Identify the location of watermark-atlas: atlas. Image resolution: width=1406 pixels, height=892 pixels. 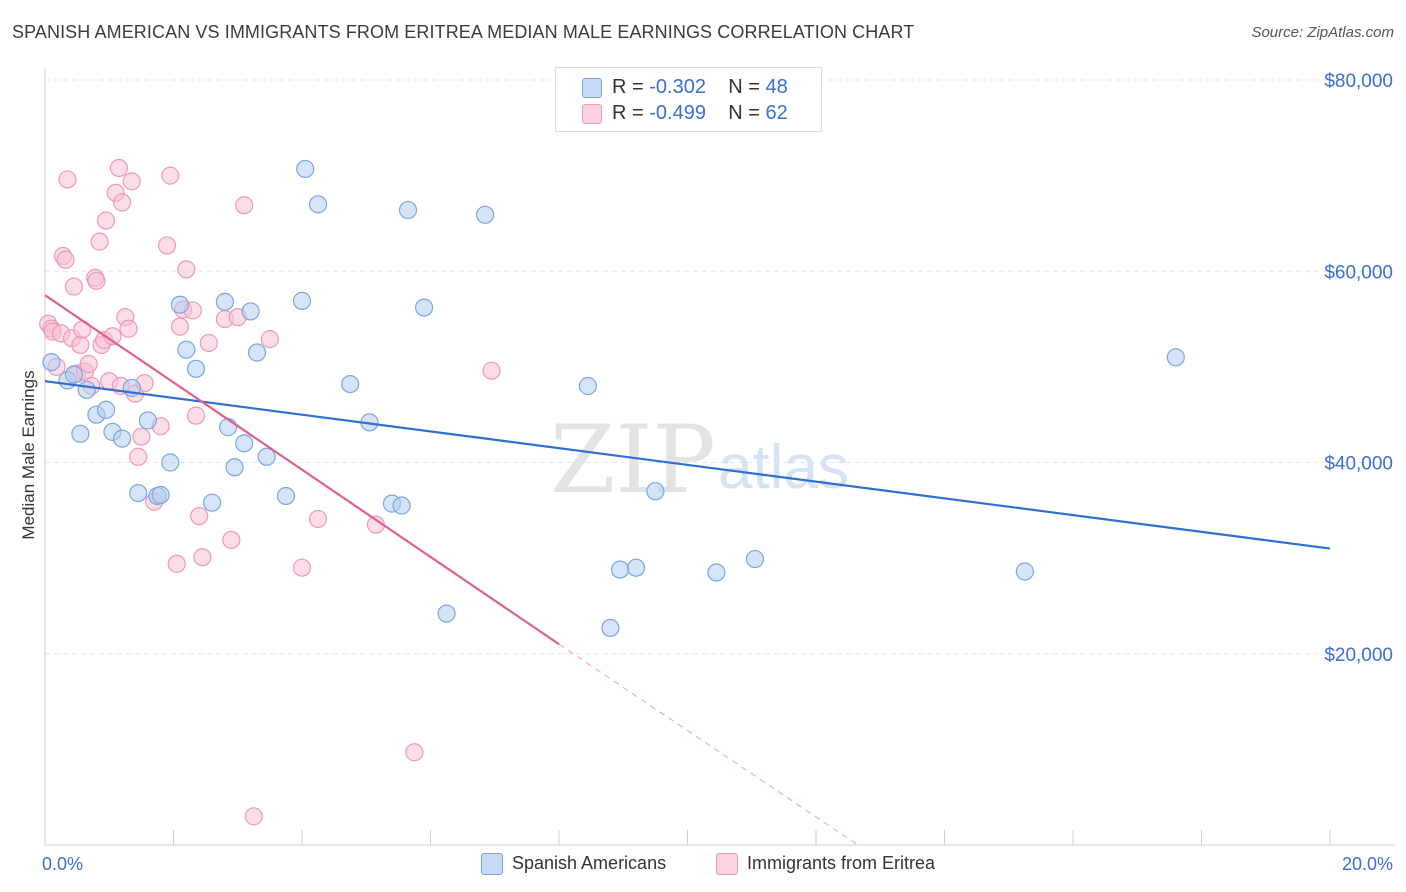
(783, 467).